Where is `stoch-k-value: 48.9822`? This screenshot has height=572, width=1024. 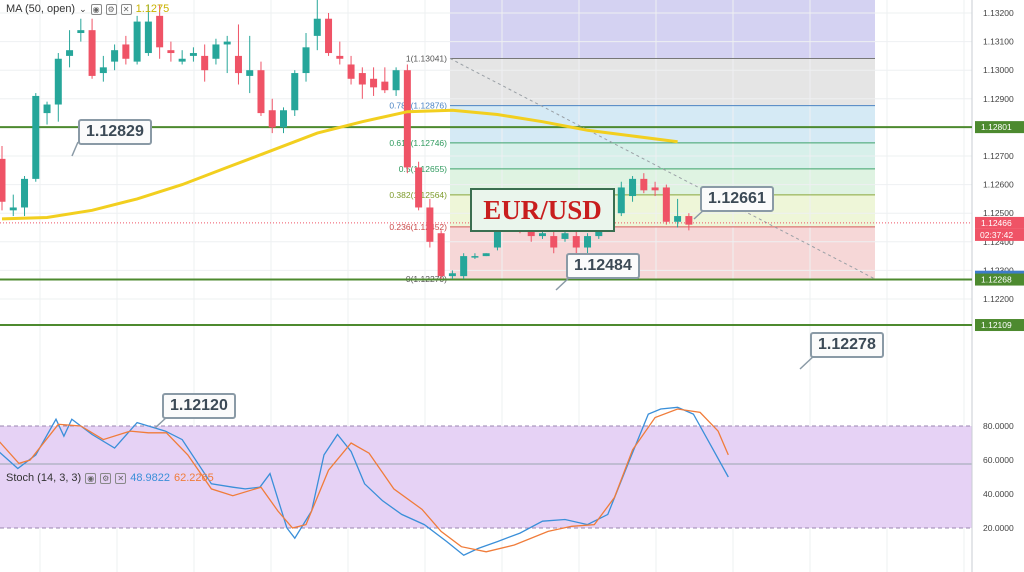 stoch-k-value: 48.9822 is located at coordinates (150, 478).